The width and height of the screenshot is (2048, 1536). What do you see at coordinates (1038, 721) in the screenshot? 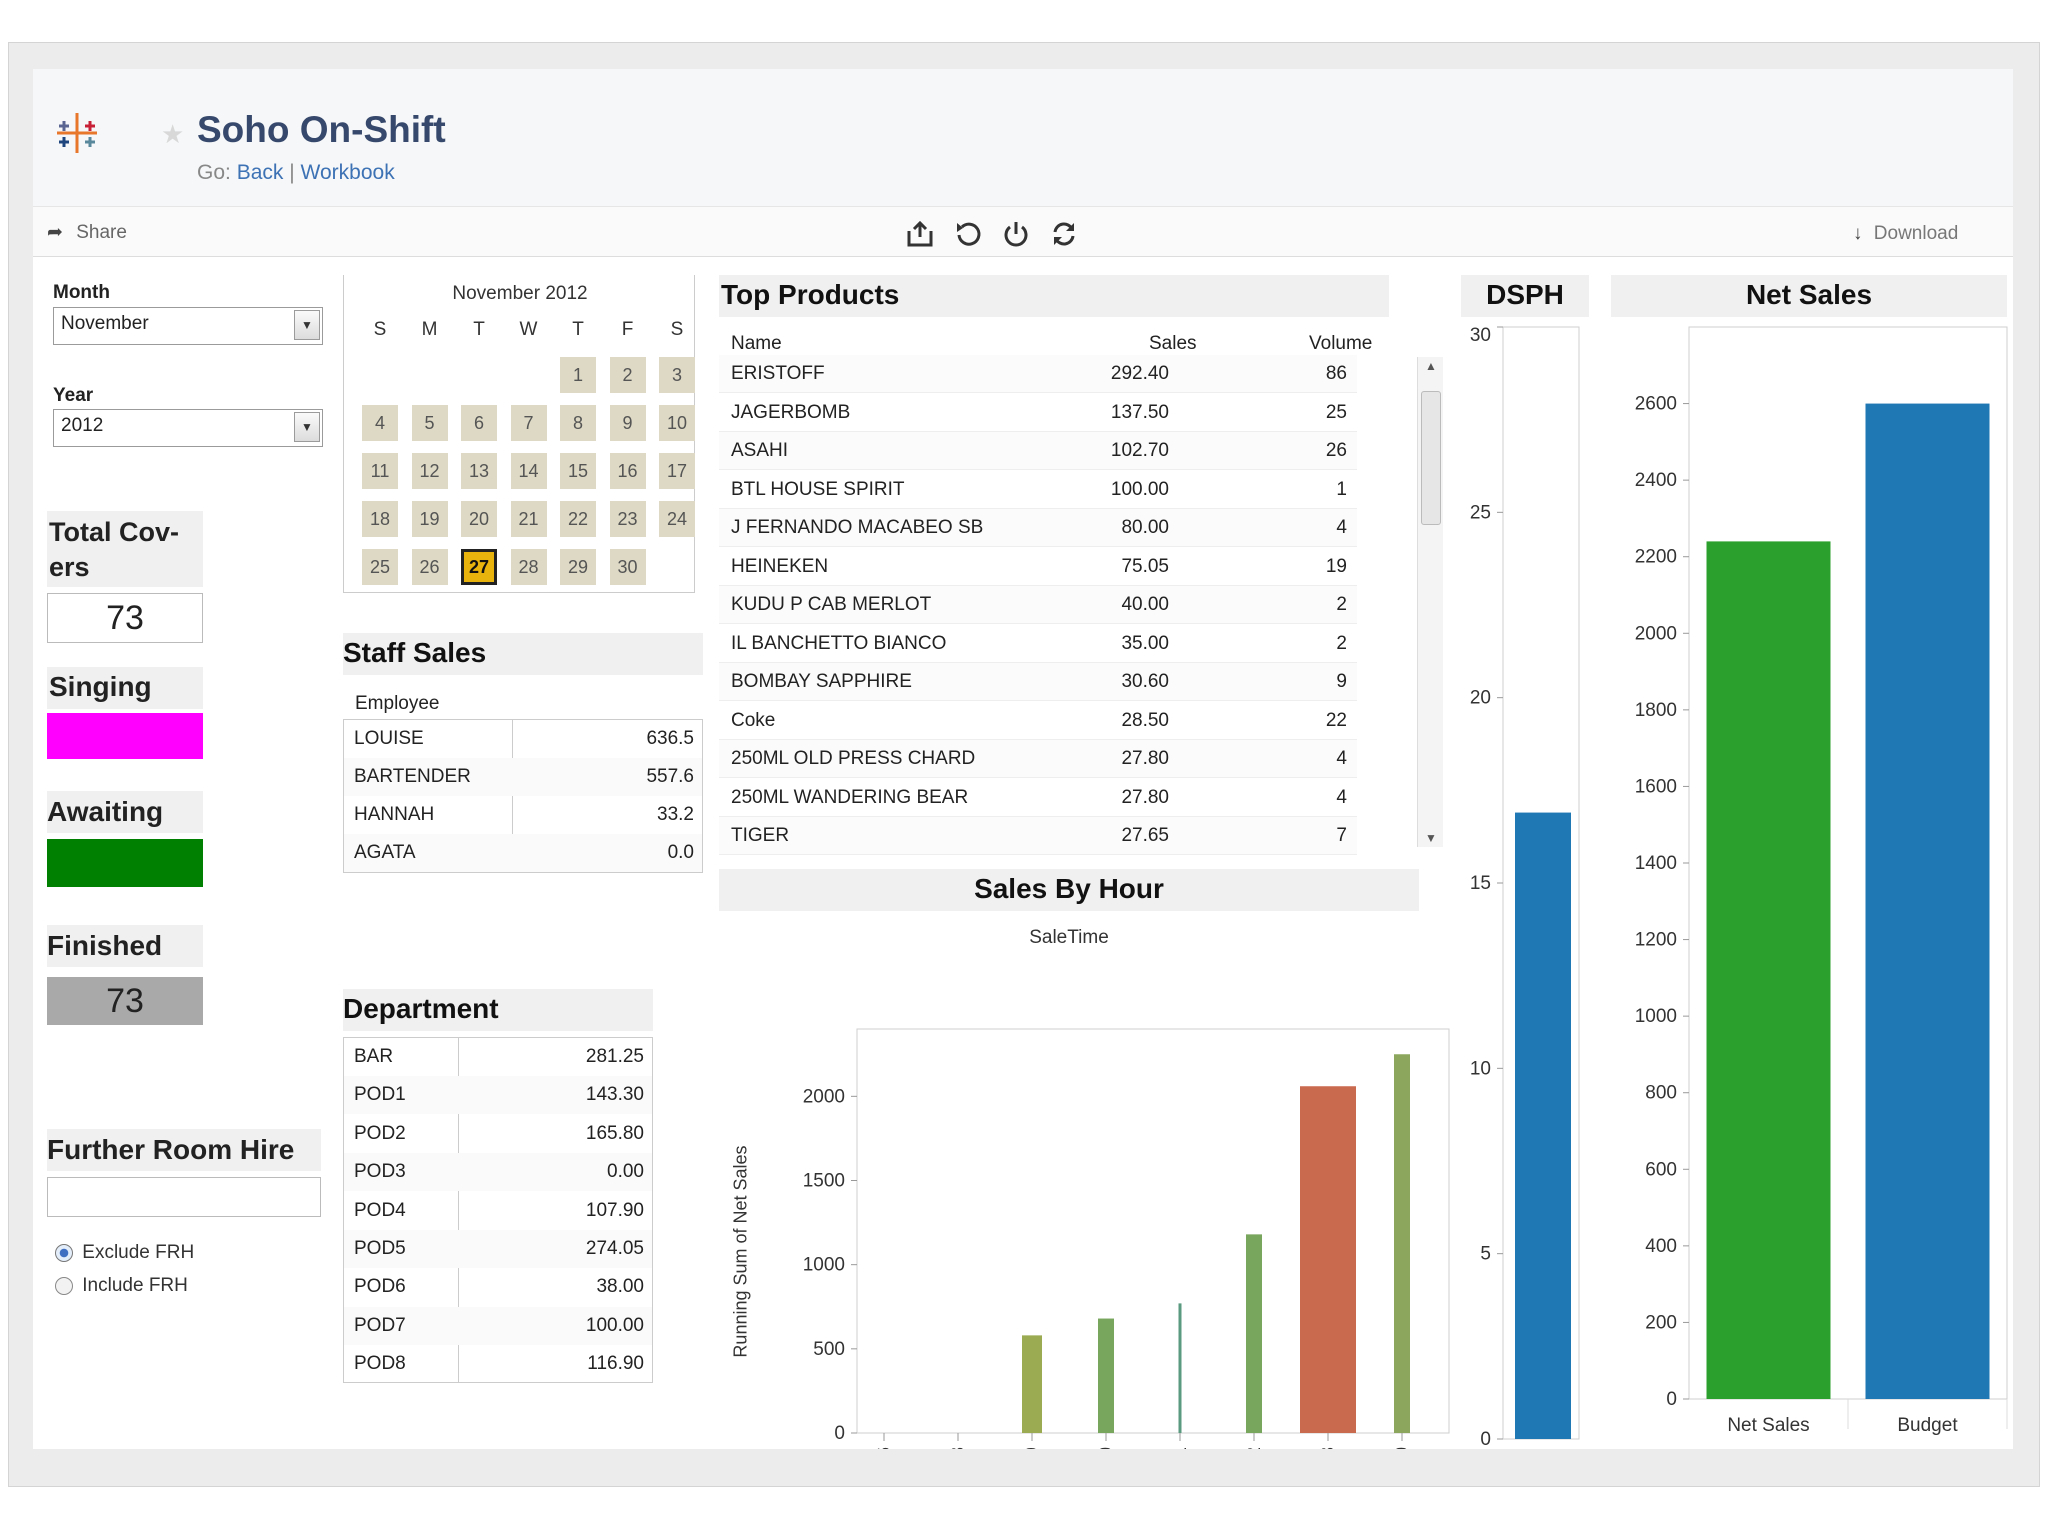
I see `table-row: Coke 28.50 22` at bounding box center [1038, 721].